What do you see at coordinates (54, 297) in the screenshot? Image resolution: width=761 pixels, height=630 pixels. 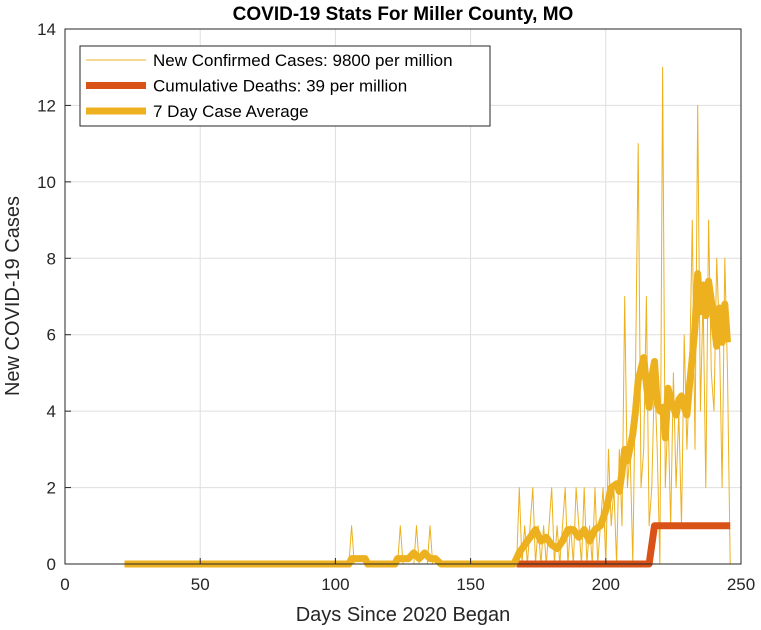 I see `y-ticks: 0 2 4 6 8 10 12 14` at bounding box center [54, 297].